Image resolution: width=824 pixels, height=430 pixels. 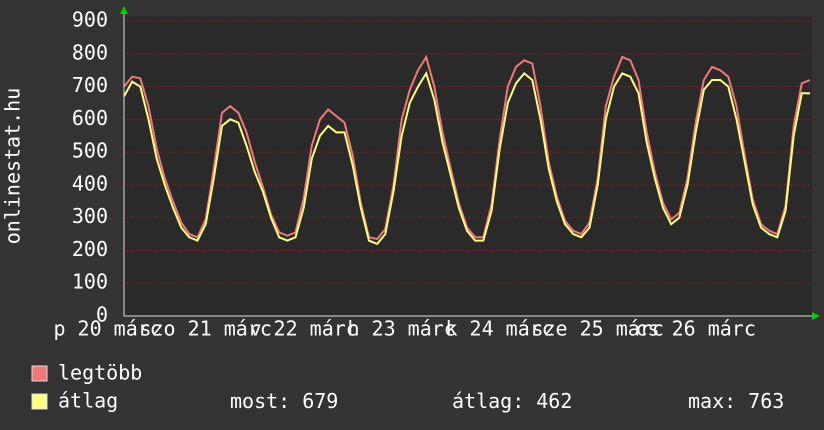 What do you see at coordinates (554, 401) in the screenshot?
I see `stat-value: 462` at bounding box center [554, 401].